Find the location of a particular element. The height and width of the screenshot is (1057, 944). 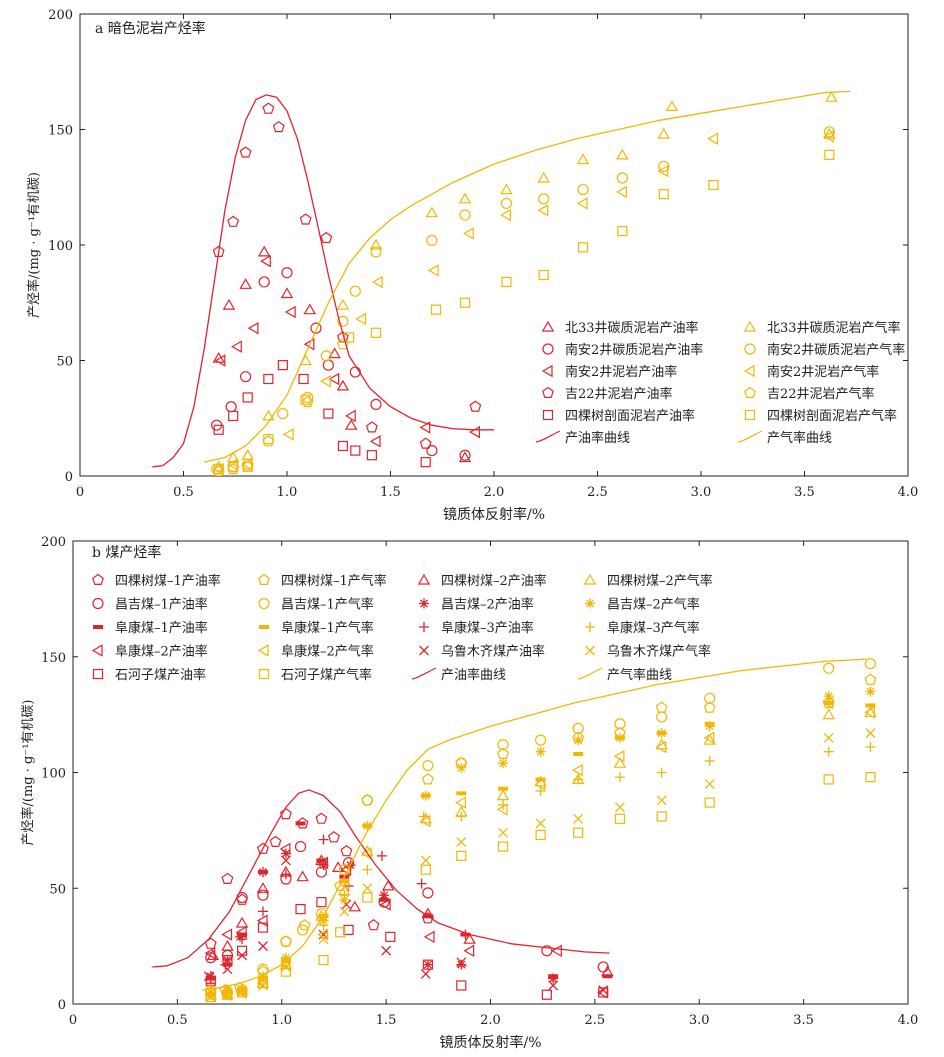

legend-item: 吉22井泥岩产气率 is located at coordinates (809, 394).